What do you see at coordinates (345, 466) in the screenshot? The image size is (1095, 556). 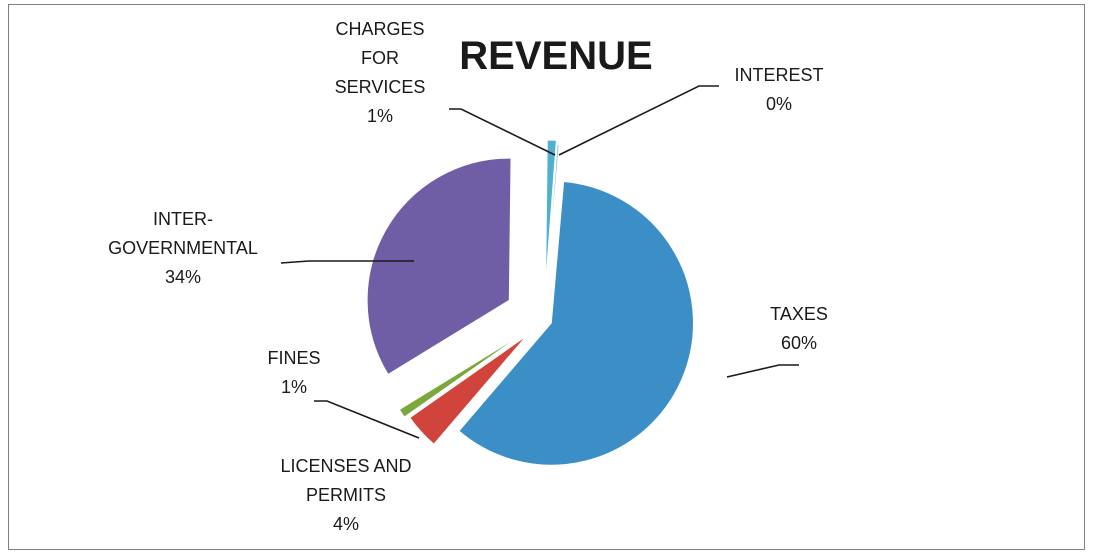 I see `slice-label-line: LICENSES AND` at bounding box center [345, 466].